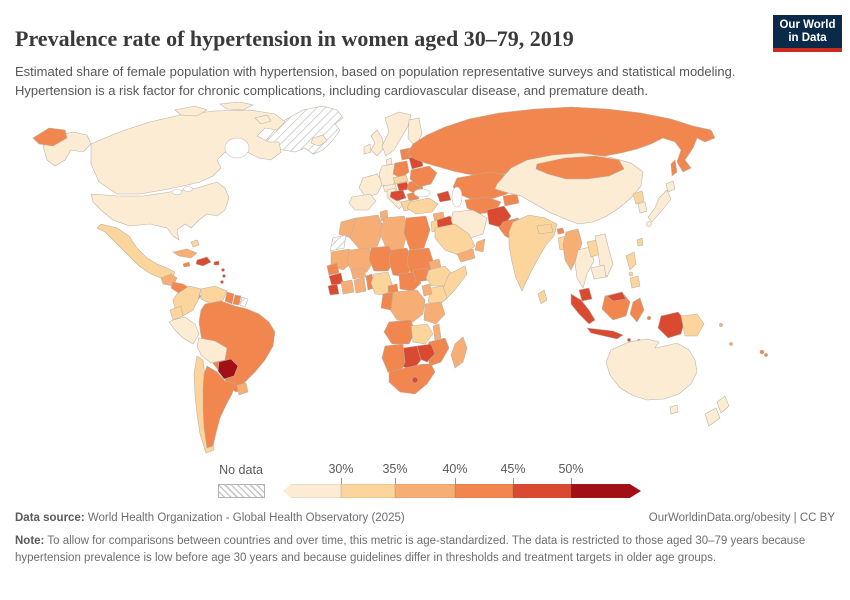  Describe the element at coordinates (741, 518) in the screenshot. I see `owid-link: OurWorldinData.org/obesity | CC BY` at that location.